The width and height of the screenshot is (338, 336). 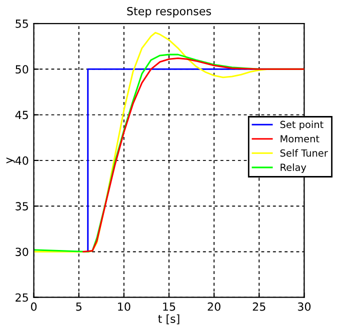 What do you see at coordinates (10, 160) in the screenshot?
I see `y-axis-title: y` at bounding box center [10, 160].